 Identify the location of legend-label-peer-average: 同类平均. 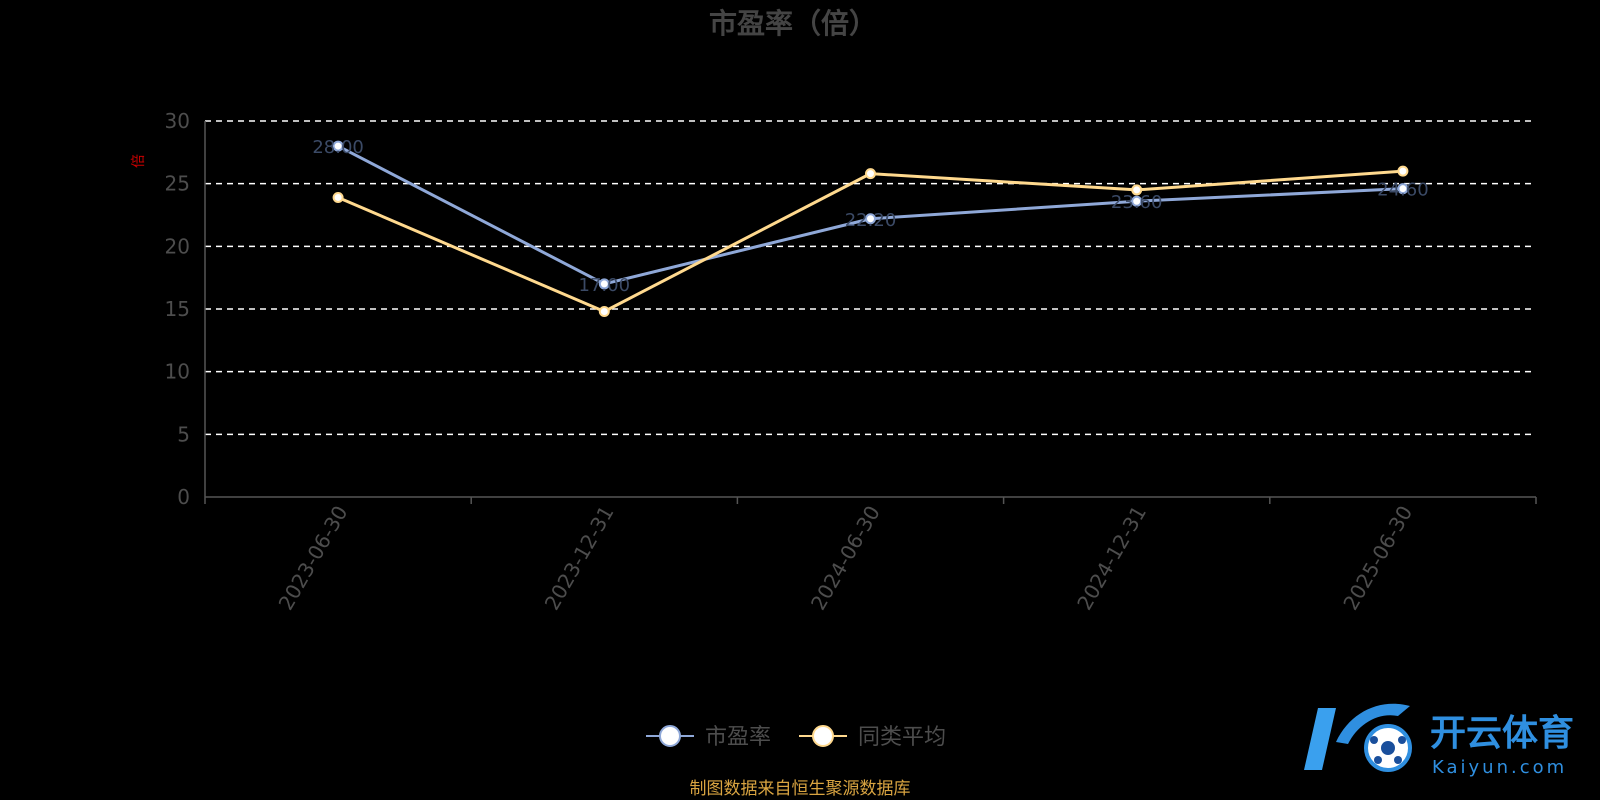
(902, 737).